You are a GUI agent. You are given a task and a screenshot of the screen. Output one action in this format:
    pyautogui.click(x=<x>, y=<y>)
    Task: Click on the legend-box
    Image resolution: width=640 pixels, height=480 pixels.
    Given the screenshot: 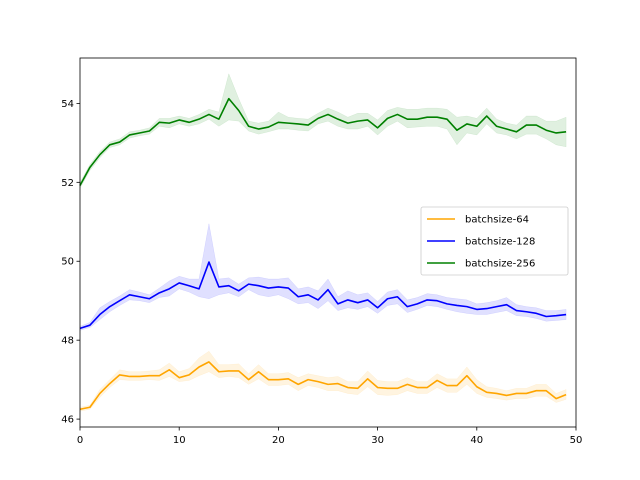 What is the action you would take?
    pyautogui.click(x=494, y=241)
    